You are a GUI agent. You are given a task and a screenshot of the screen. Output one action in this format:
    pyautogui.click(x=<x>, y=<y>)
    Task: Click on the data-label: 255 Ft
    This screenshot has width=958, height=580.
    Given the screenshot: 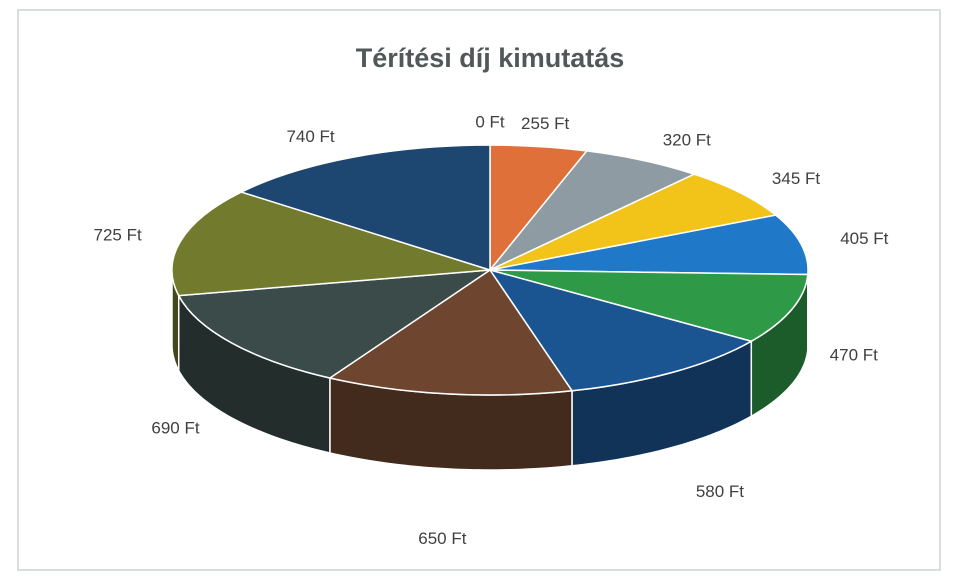 What is the action you would take?
    pyautogui.click(x=545, y=123)
    